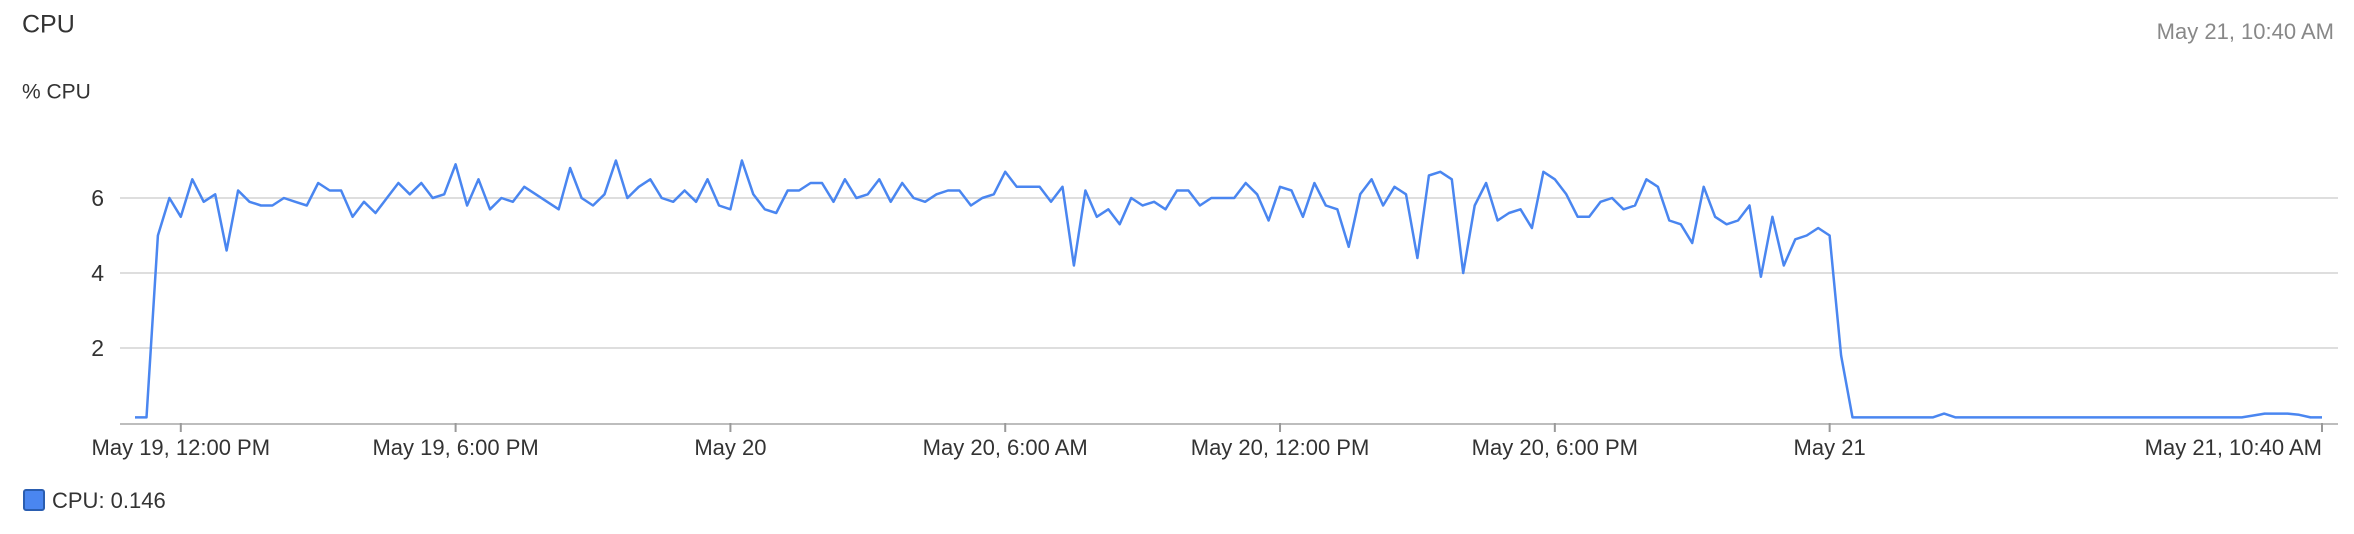  What do you see at coordinates (97, 198) in the screenshot?
I see `y-tick-label: 6` at bounding box center [97, 198].